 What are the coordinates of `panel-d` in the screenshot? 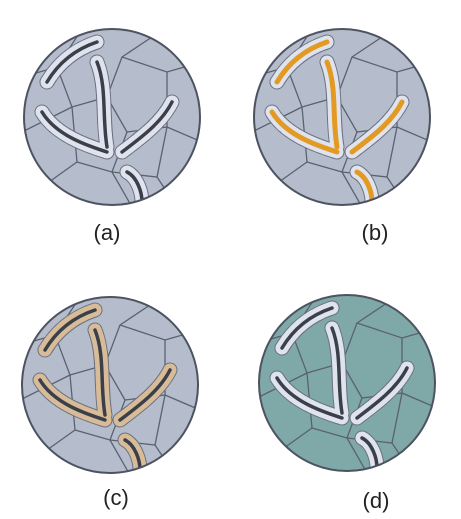 It's located at (347, 383).